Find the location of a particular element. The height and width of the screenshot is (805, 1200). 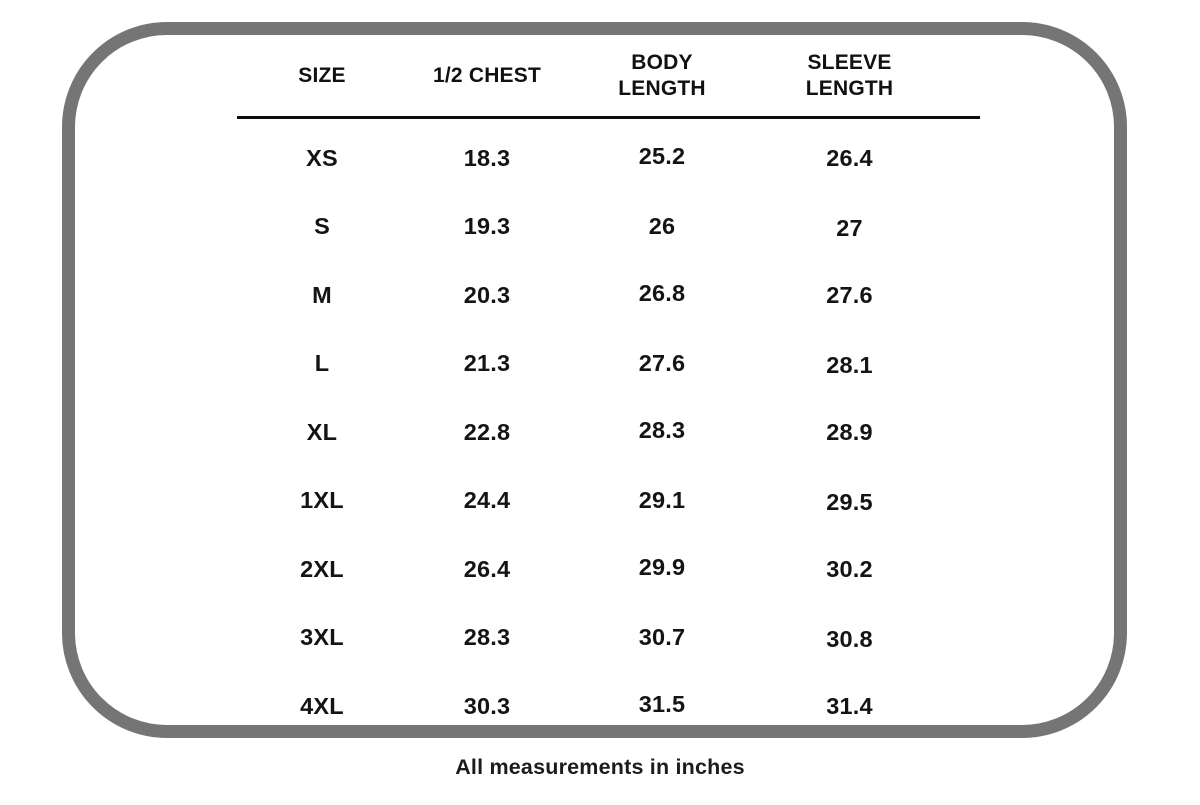

measurement-cell: 18.3 is located at coordinates (487, 157).